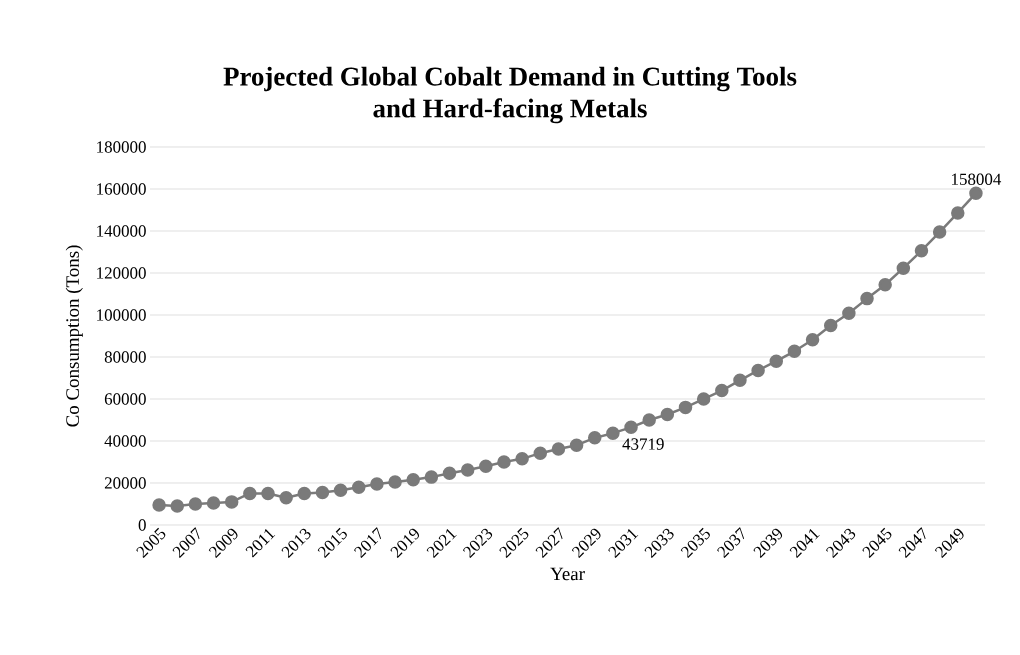 The height and width of the screenshot is (655, 1020). I want to click on data-label: 158004, so click(977, 179).